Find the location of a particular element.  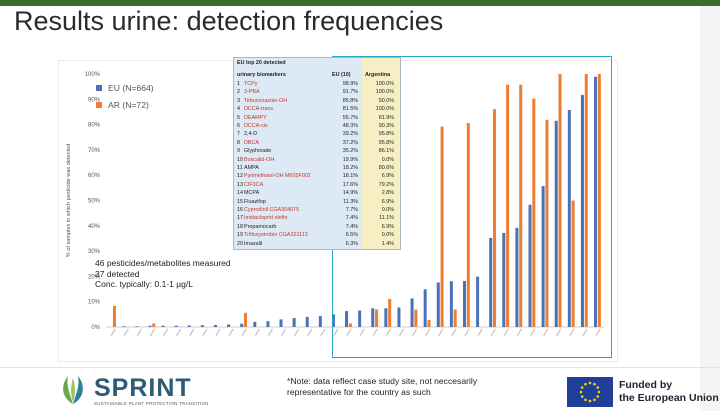

ar-value-cell: 1.4% is located at coordinates (387, 243).